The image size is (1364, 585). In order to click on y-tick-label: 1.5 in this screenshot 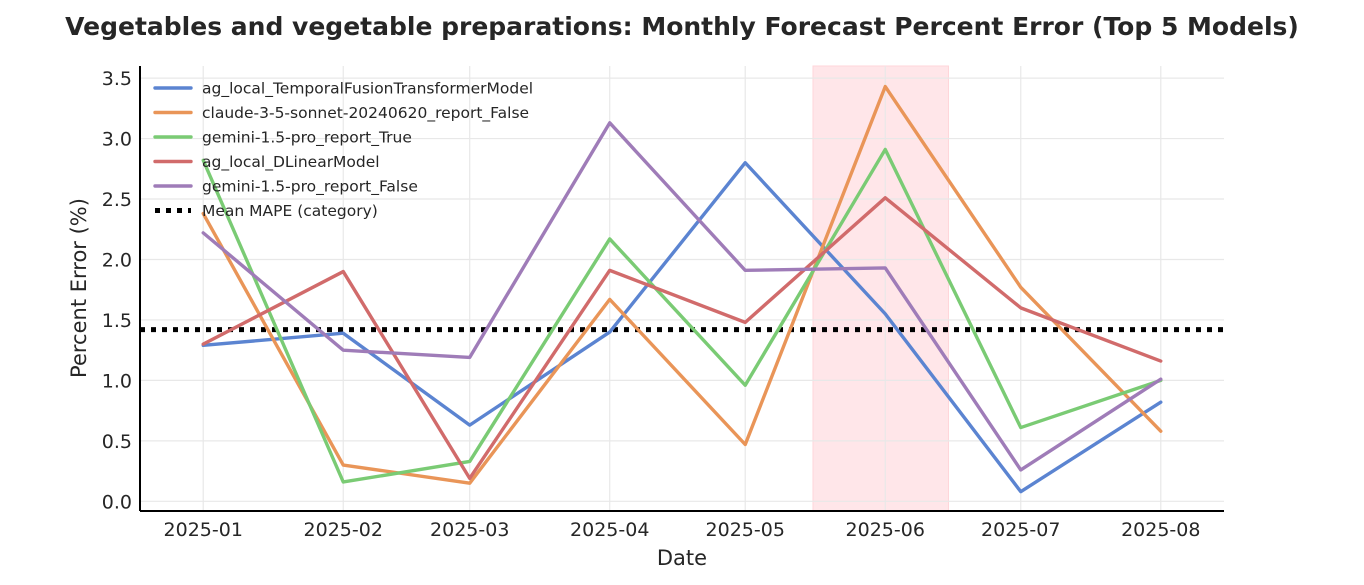, I will do `click(117, 321)`.